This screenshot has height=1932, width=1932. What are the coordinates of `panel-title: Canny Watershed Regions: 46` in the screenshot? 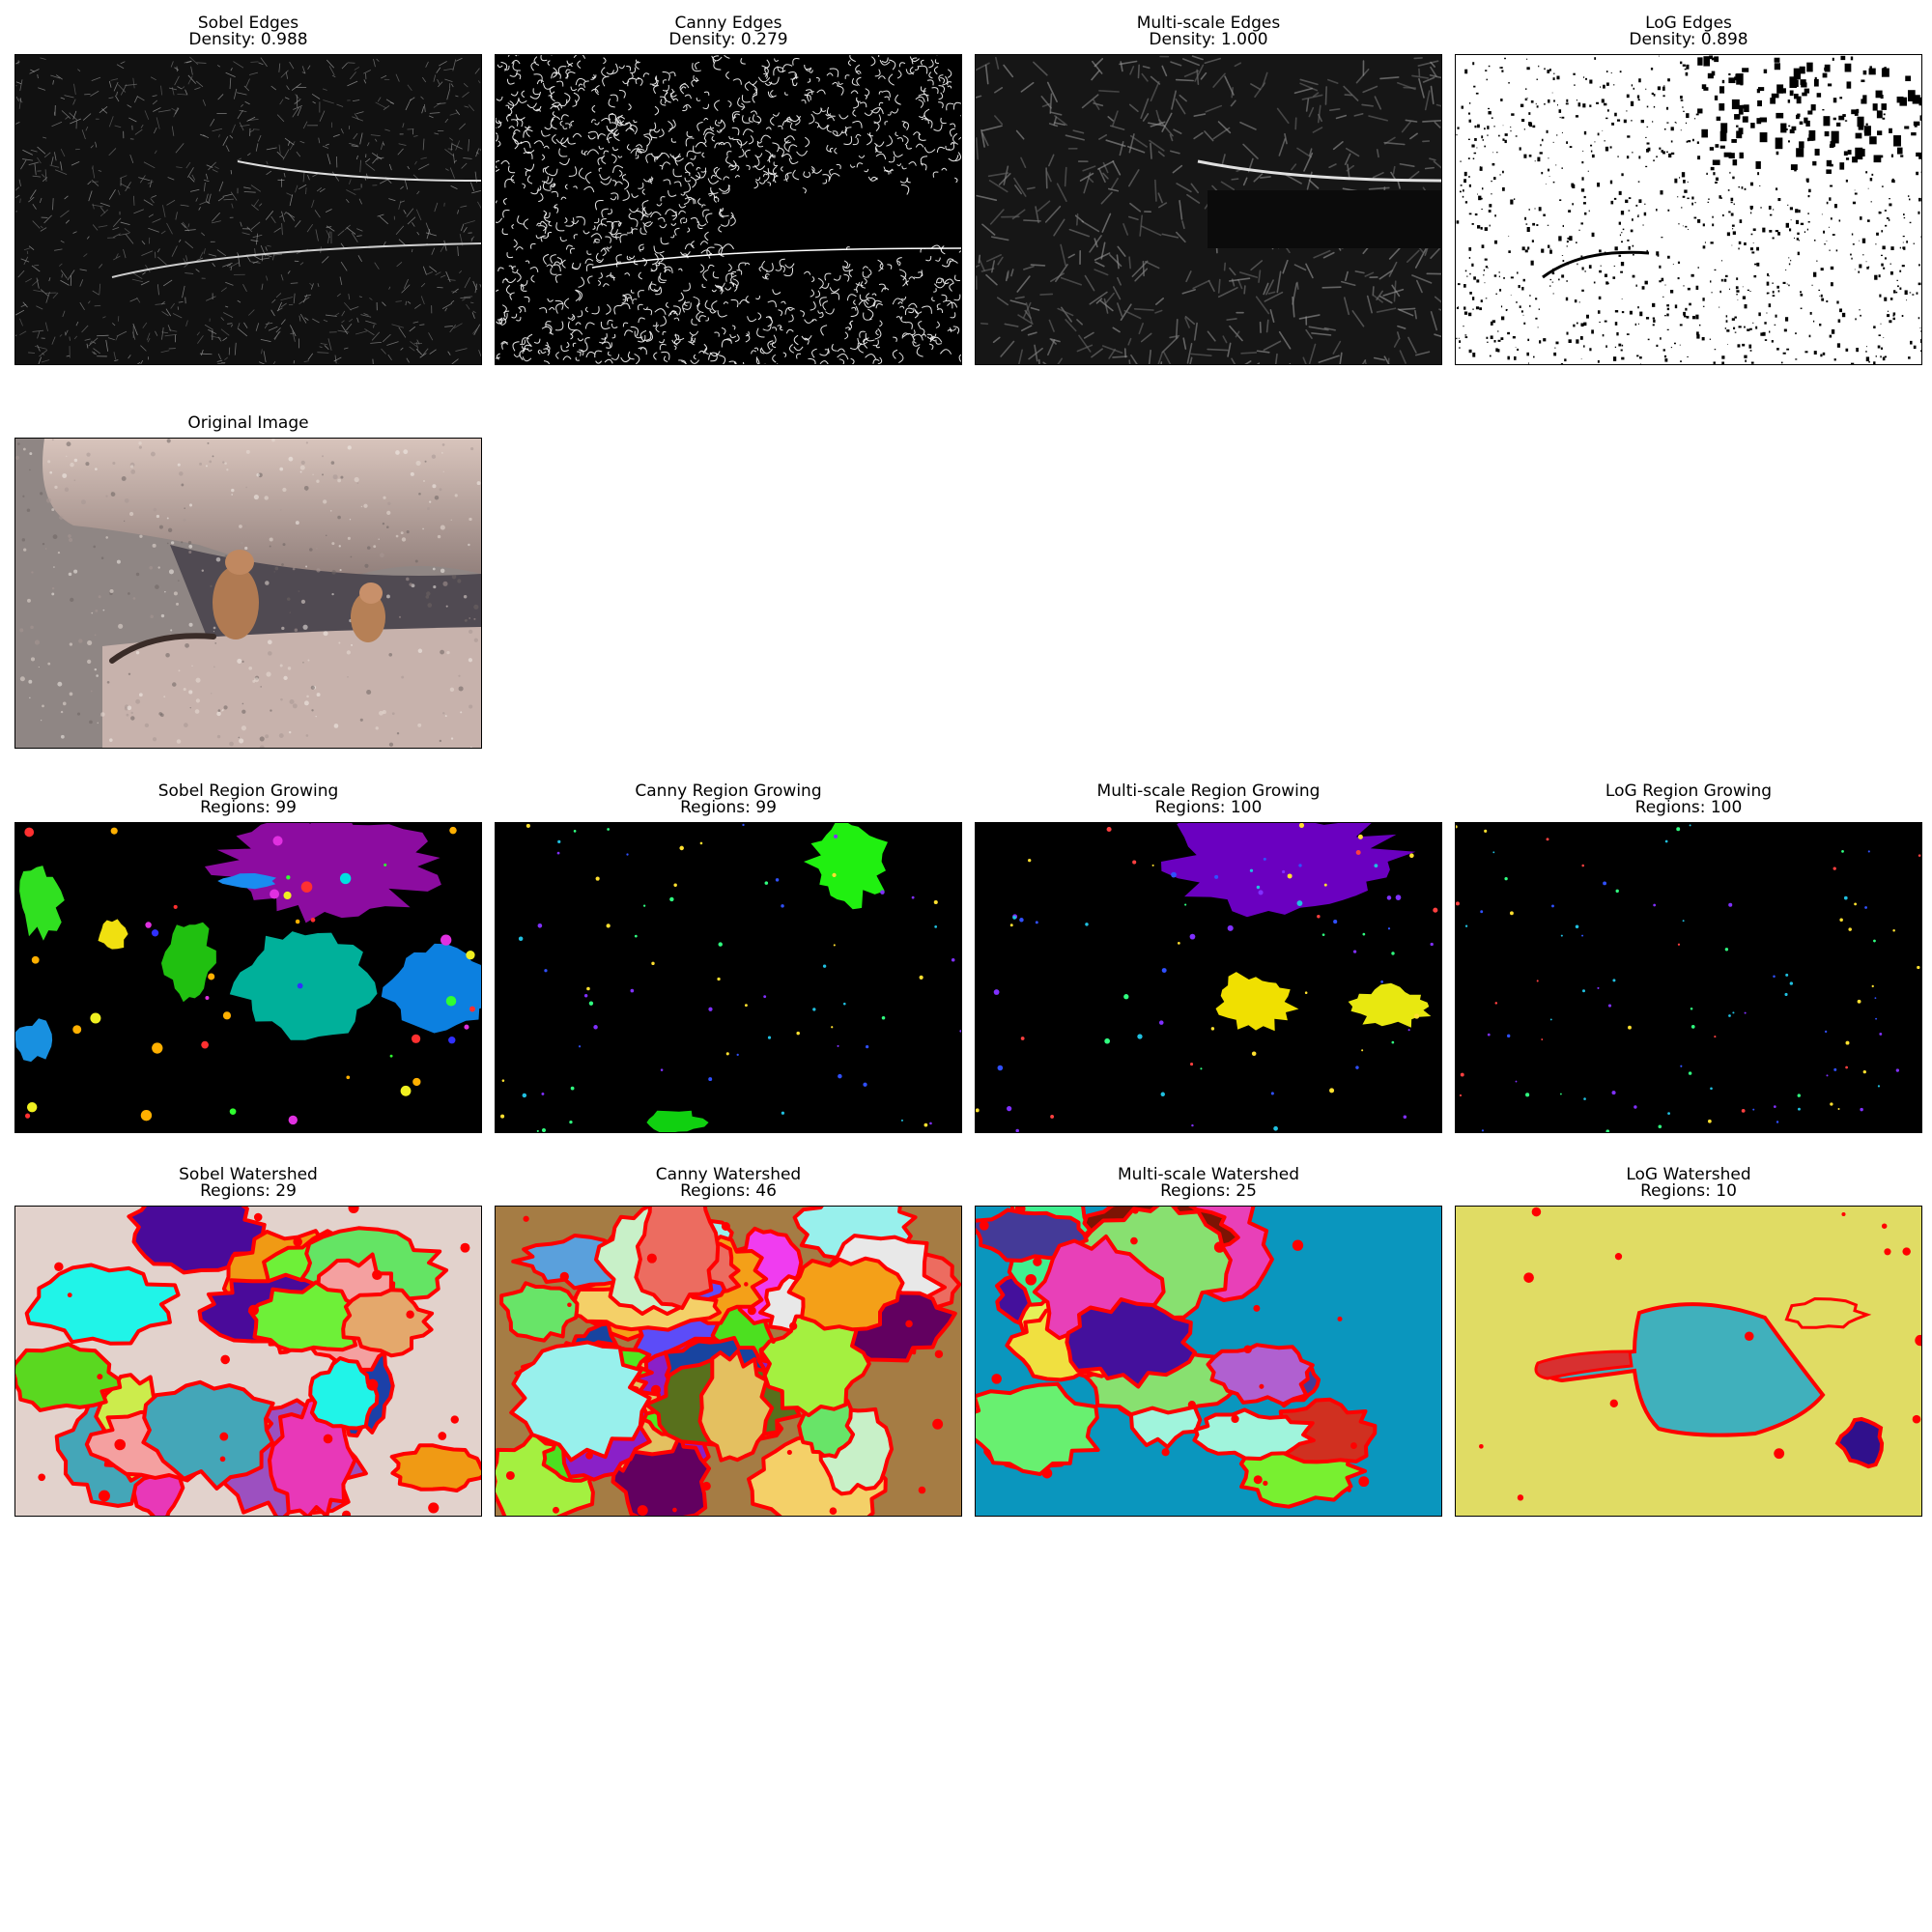 It's located at (728, 1183).